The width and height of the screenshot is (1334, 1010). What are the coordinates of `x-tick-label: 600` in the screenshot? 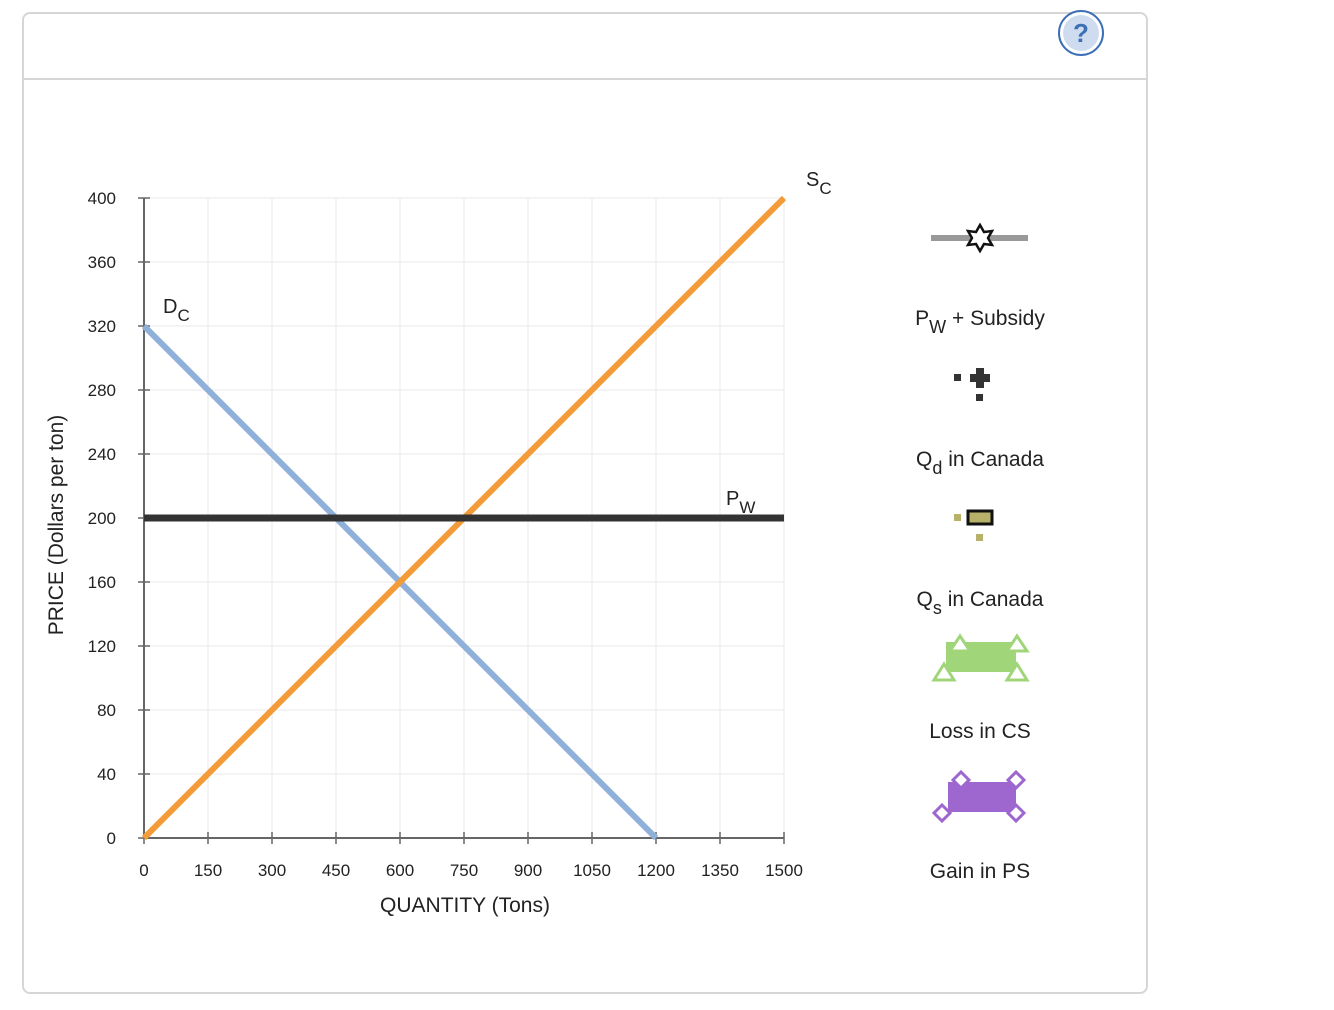 It's located at (400, 870).